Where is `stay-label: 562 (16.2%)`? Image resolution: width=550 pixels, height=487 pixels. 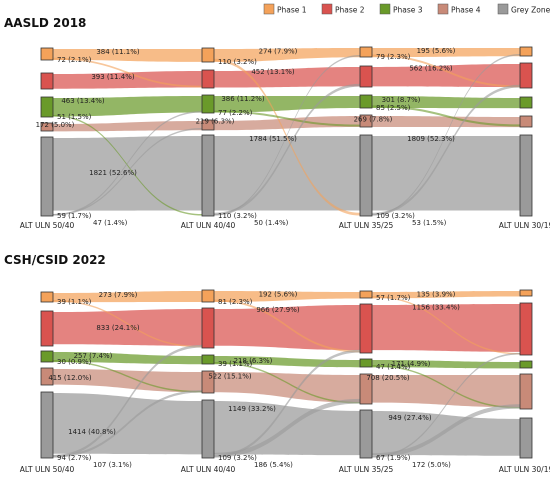
stay-label: 562 (16.2%) is located at coordinates (431, 69).